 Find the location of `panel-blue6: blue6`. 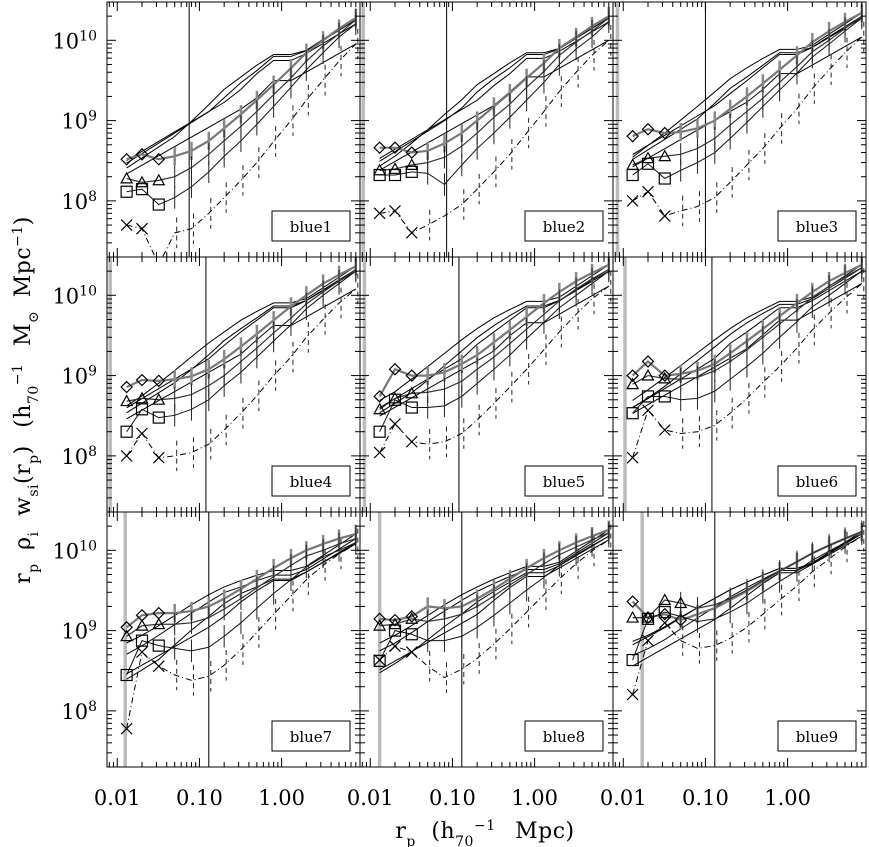

panel-blue6: blue6 is located at coordinates (739, 384).